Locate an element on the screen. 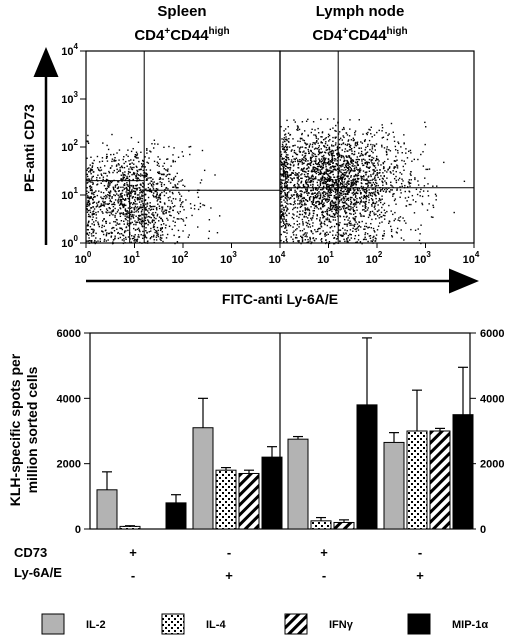  bar-y-tick-label-right: 6000 is located at coordinates (492, 334).